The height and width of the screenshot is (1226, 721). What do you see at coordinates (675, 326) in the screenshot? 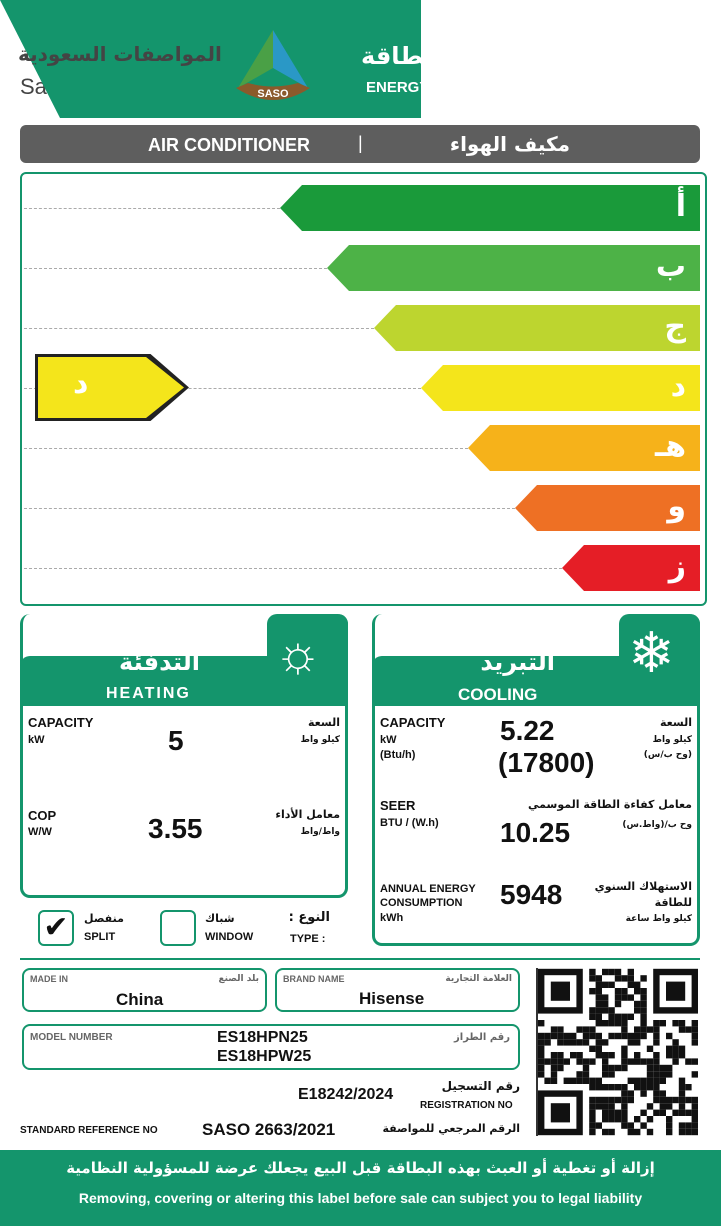
I see `rating-bar-label: ج` at bounding box center [675, 326].